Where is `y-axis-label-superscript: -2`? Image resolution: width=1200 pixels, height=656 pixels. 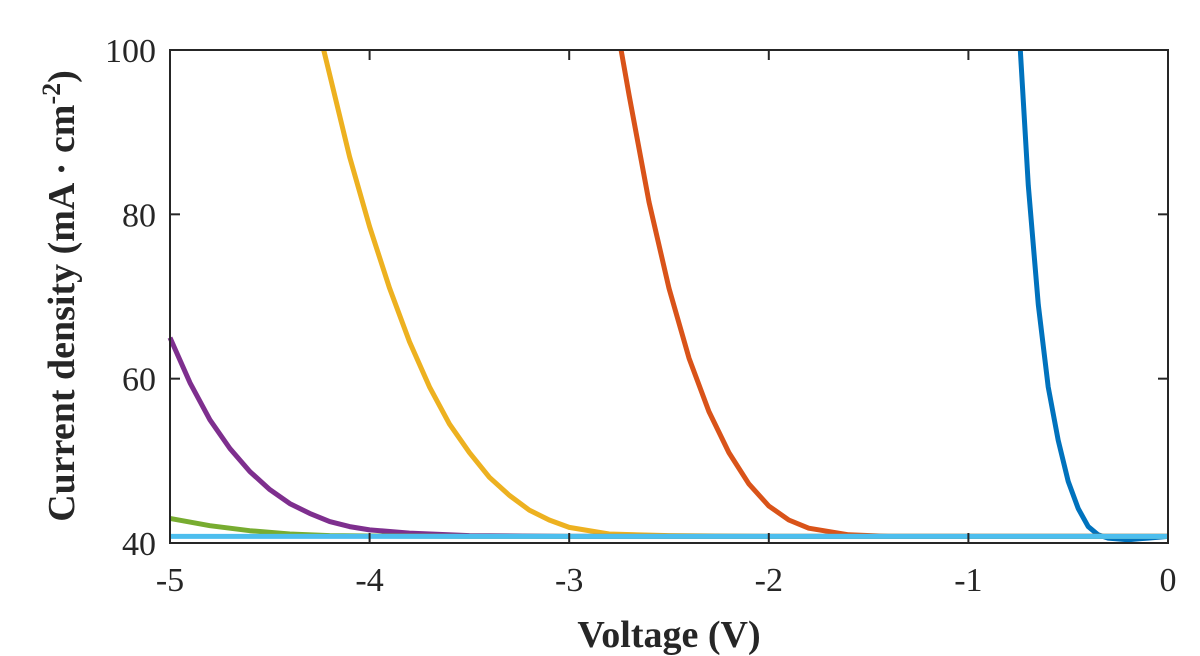
y-axis-label-superscript: -2 is located at coordinates (51, 94).